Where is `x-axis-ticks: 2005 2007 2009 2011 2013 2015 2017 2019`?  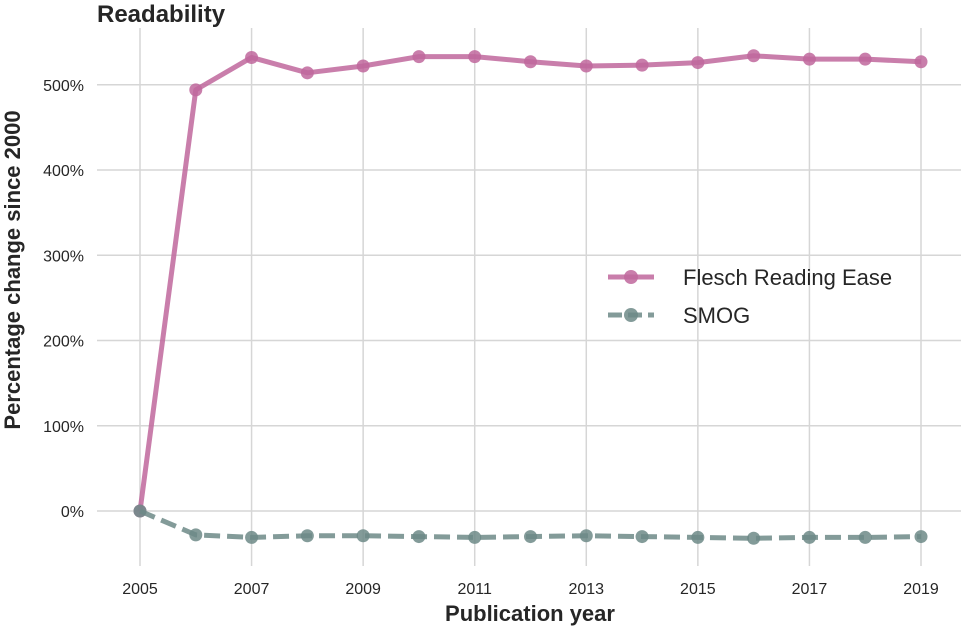
x-axis-ticks: 2005 2007 2009 2011 2013 2015 2017 2019 is located at coordinates (530, 589).